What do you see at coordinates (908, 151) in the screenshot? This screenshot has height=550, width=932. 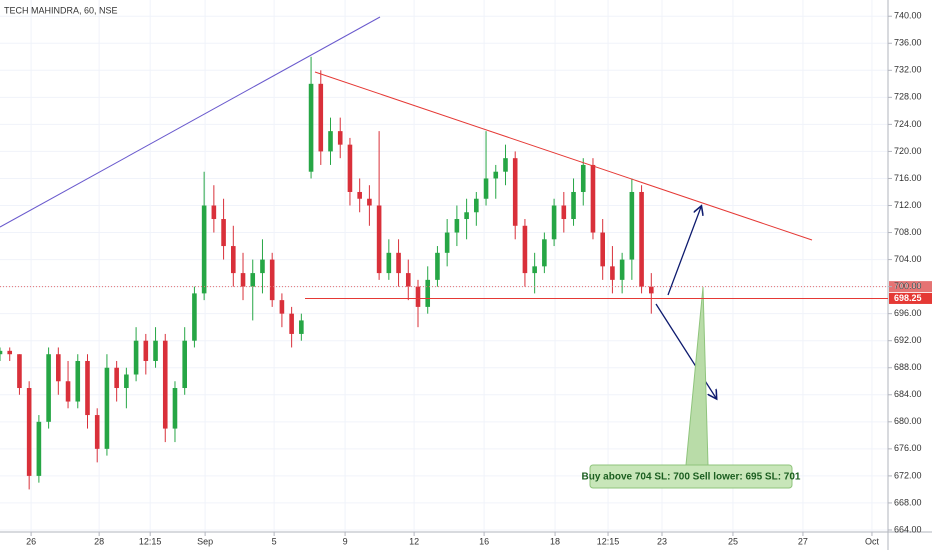 I see `y-tick-label: 720.00` at bounding box center [908, 151].